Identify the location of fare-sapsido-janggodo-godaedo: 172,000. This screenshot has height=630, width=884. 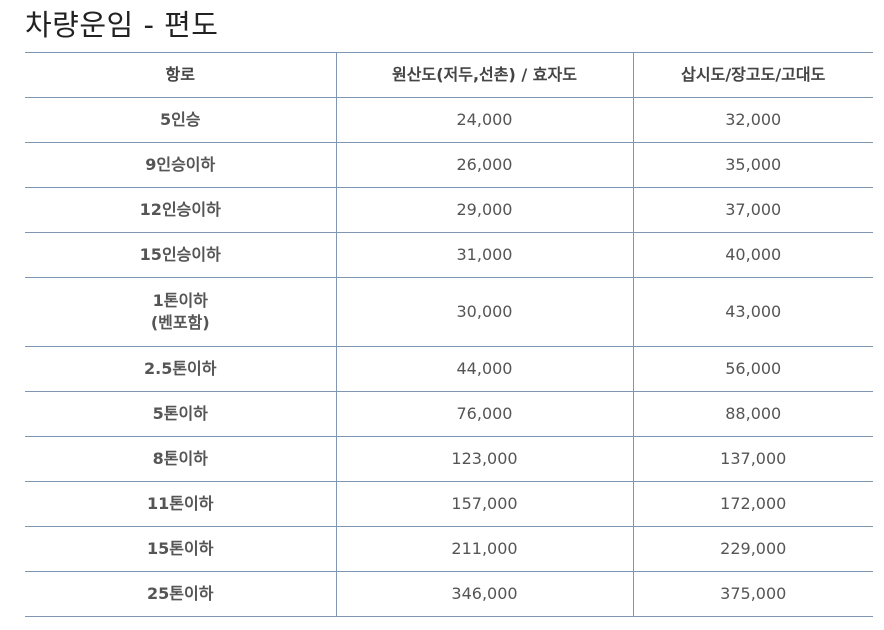
(752, 504).